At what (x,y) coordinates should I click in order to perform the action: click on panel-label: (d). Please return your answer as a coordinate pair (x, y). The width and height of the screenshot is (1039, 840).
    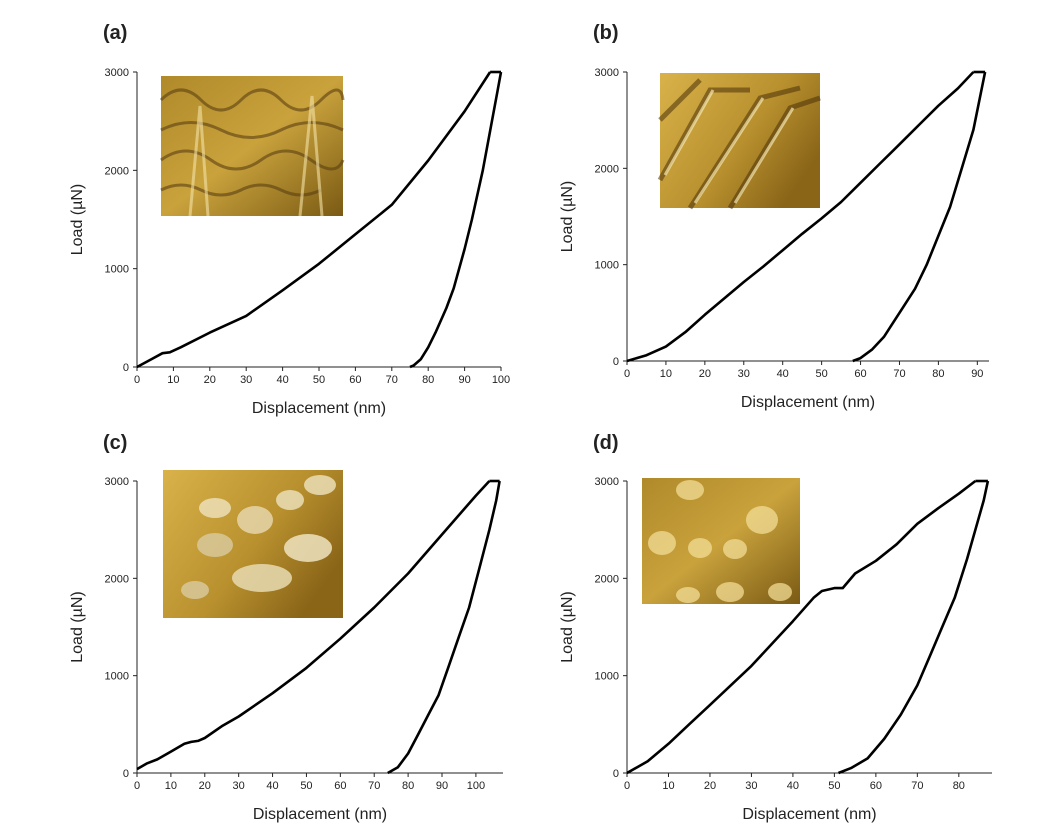
    Looking at the image, I should click on (606, 443).